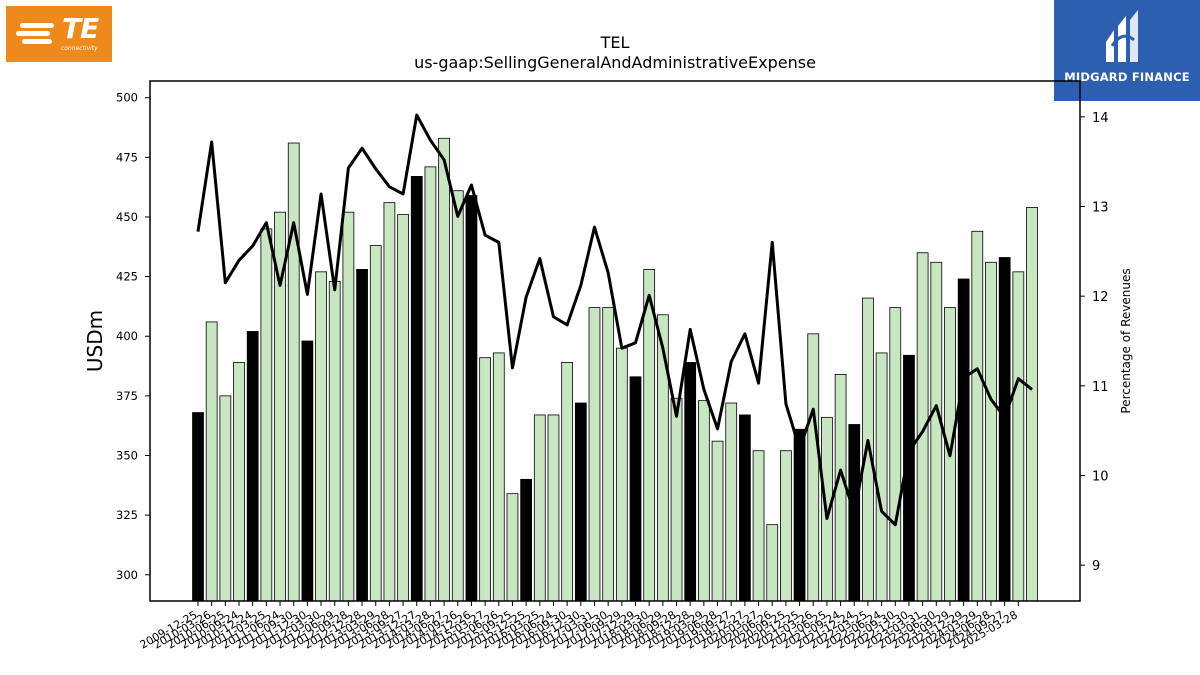 This screenshot has height=675, width=1200. What do you see at coordinates (127, 396) in the screenshot?
I see `y-tick-label: 375` at bounding box center [127, 396].